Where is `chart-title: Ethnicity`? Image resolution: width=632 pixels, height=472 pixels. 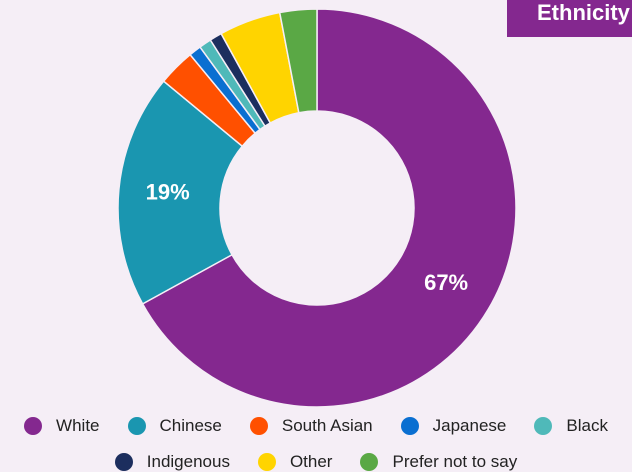 chart-title: Ethnicity is located at coordinates (569, 18).